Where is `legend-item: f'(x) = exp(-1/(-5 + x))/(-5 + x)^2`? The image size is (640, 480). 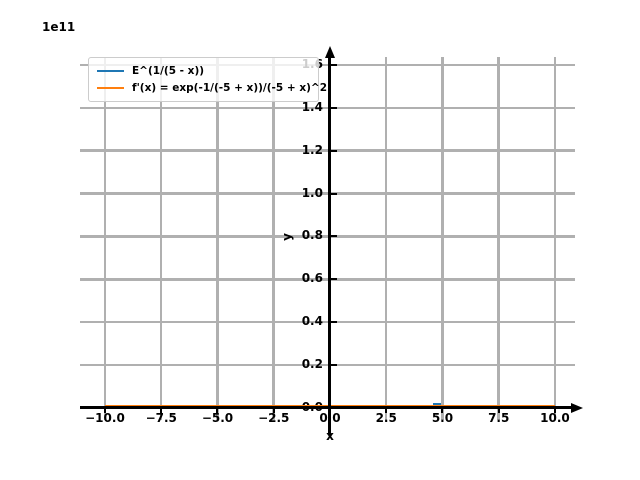 legend-item: f'(x) = exp(-1/(-5 + x))/(-5 + x)^2 is located at coordinates (212, 88).